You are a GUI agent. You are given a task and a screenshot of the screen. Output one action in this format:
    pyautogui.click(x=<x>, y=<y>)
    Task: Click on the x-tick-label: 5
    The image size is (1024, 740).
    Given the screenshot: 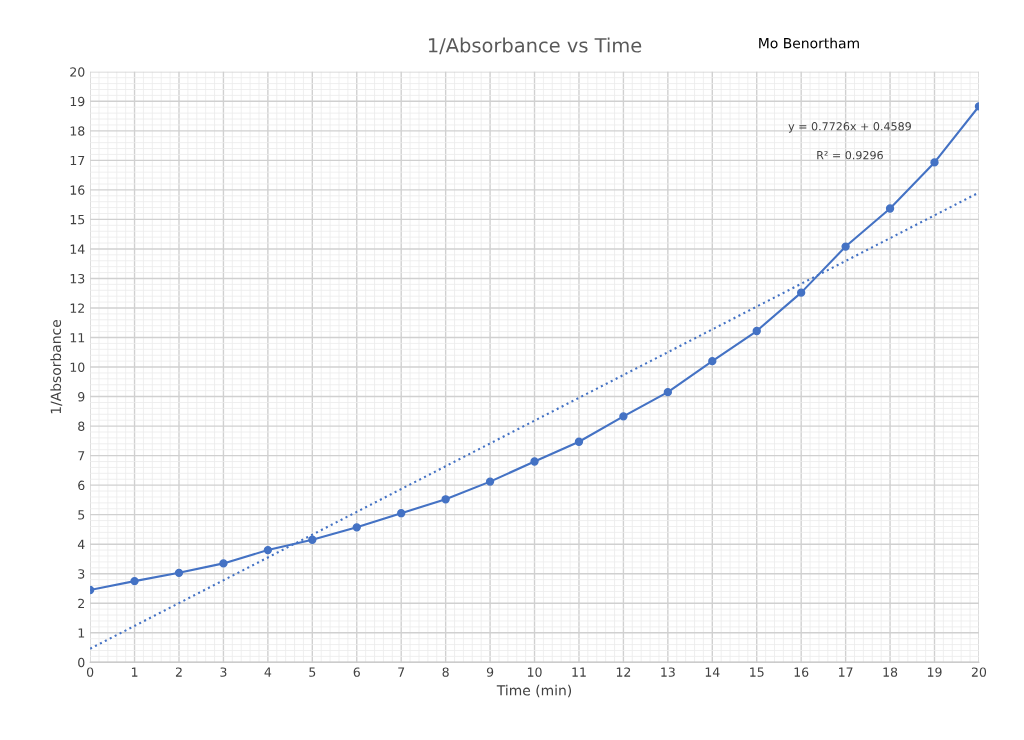 What is the action you would take?
    pyautogui.click(x=312, y=672)
    